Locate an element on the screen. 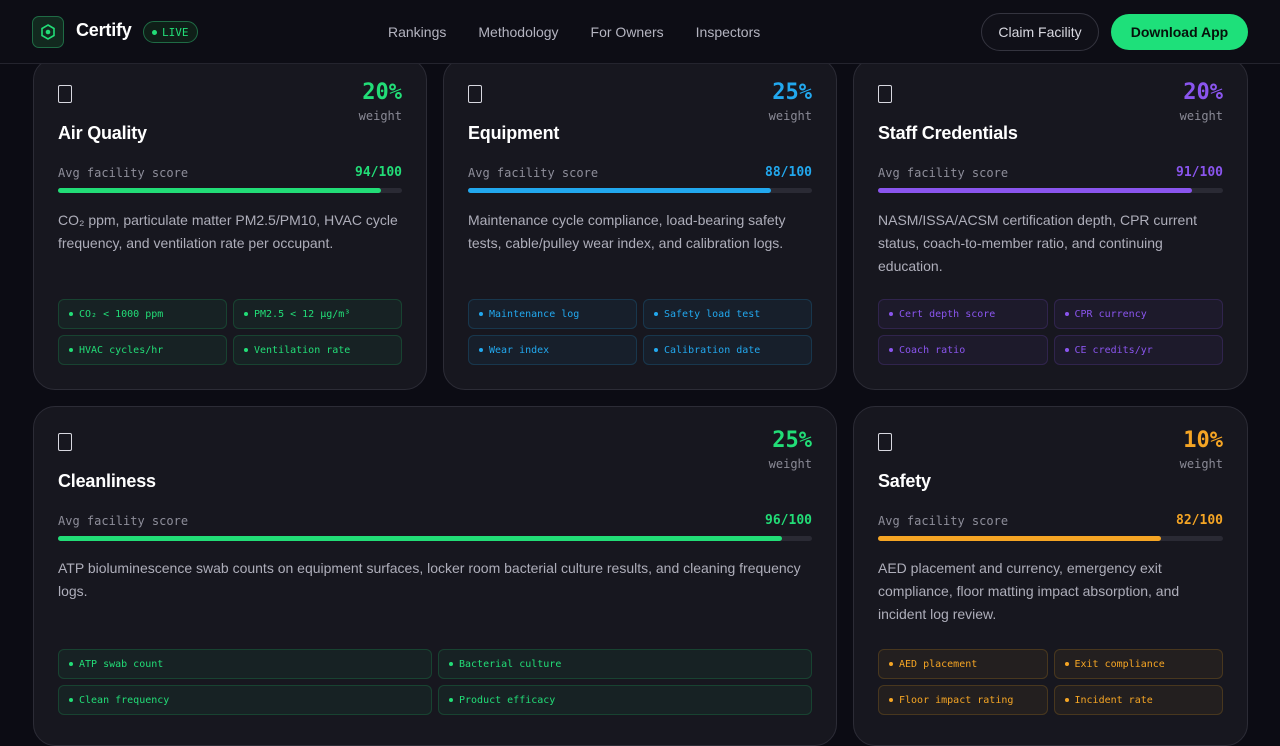  metric-tag-label: CO₂ < 1000 ppm is located at coordinates (121, 314).